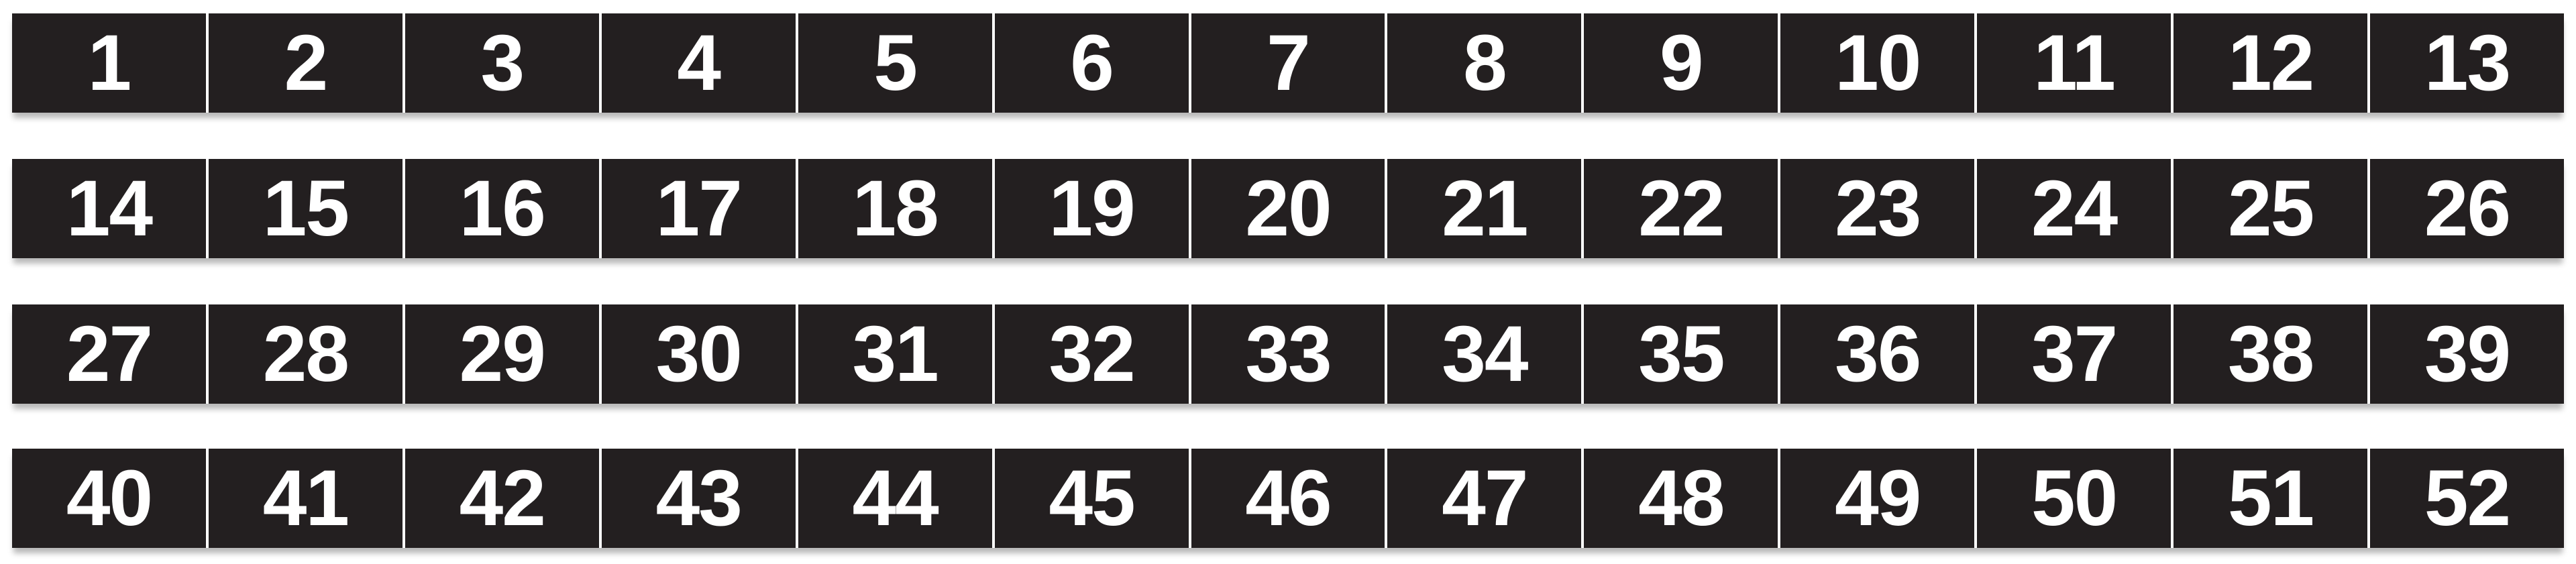 Image resolution: width=2576 pixels, height=564 pixels. I want to click on number-cell: 31, so click(895, 354).